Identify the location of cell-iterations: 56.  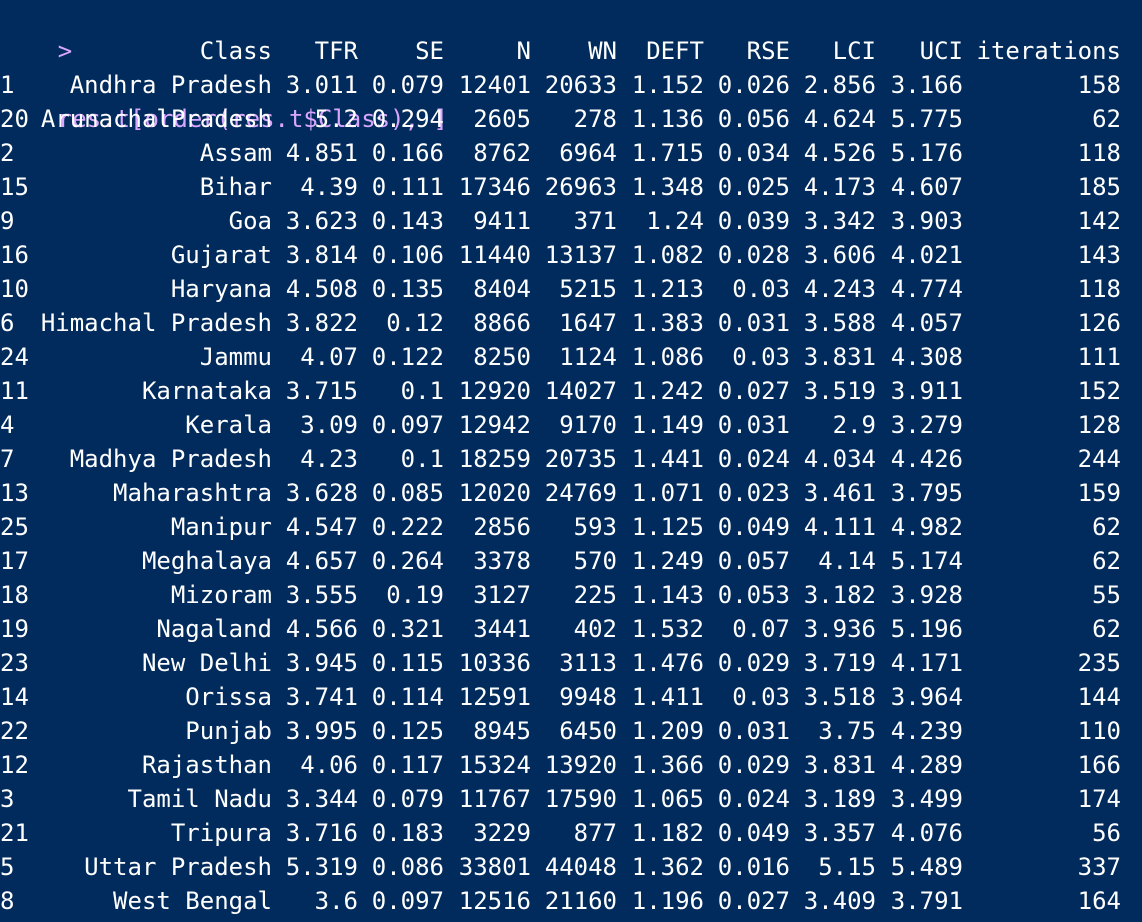
(1106, 833).